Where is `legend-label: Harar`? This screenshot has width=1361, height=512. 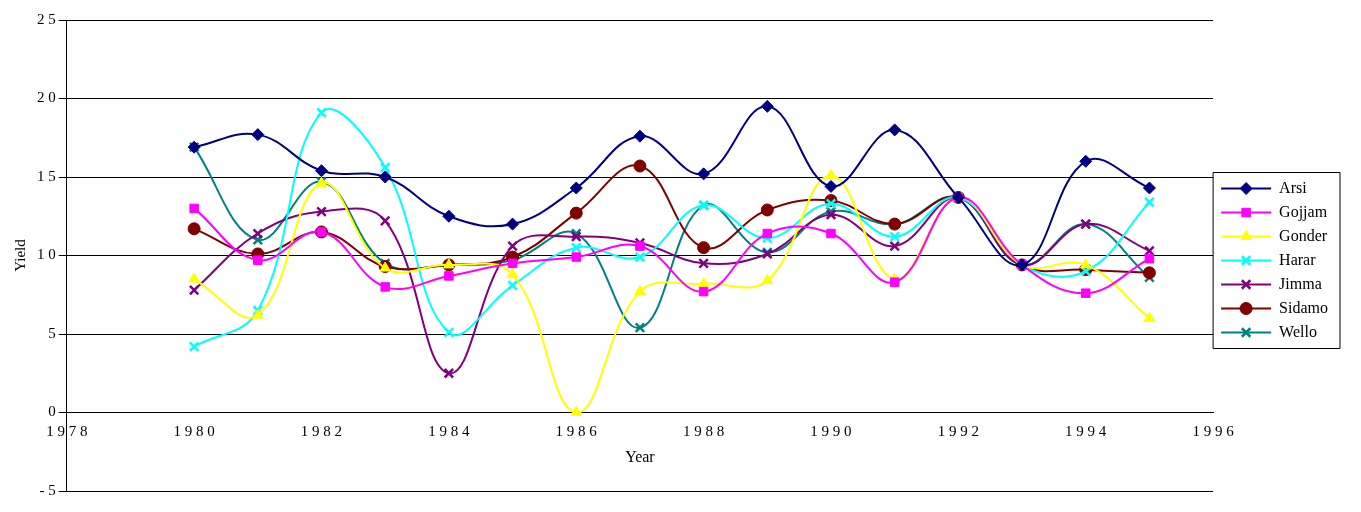 legend-label: Harar is located at coordinates (1298, 259).